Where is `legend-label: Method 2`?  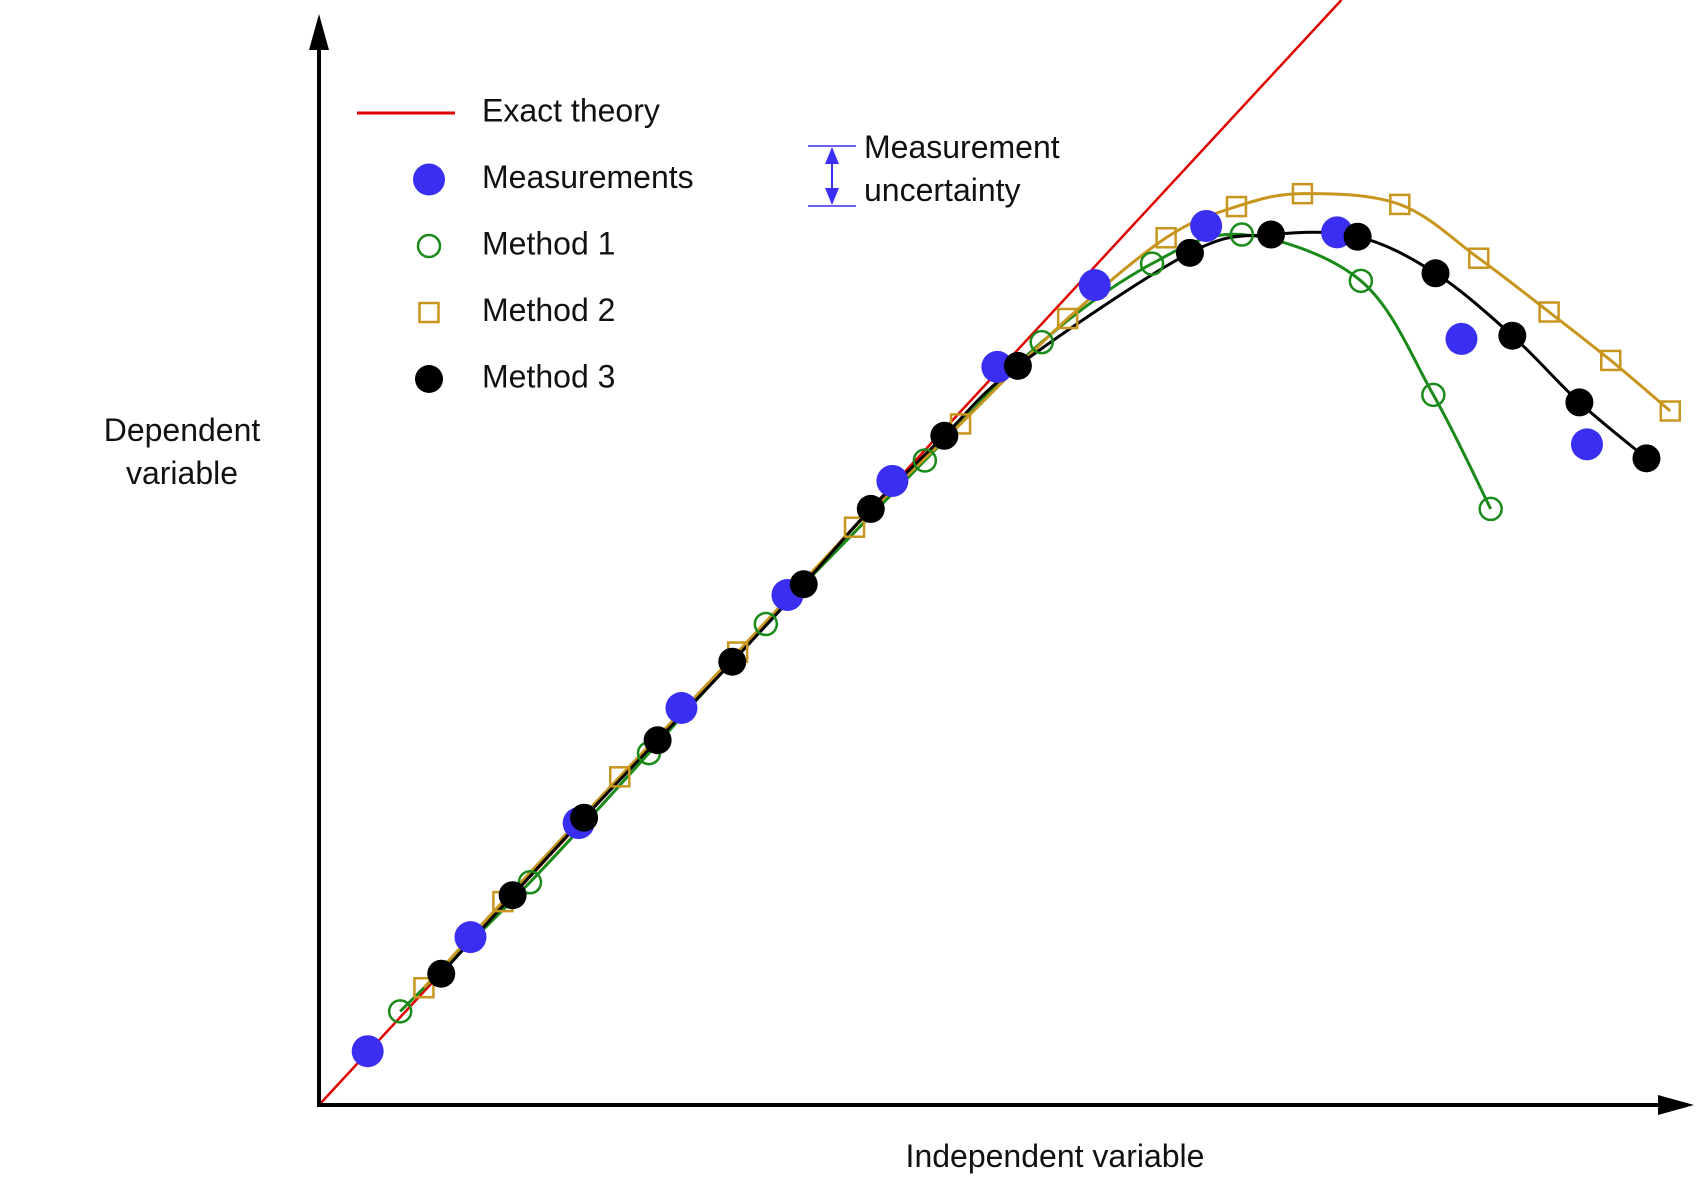
legend-label: Method 2 is located at coordinates (548, 310).